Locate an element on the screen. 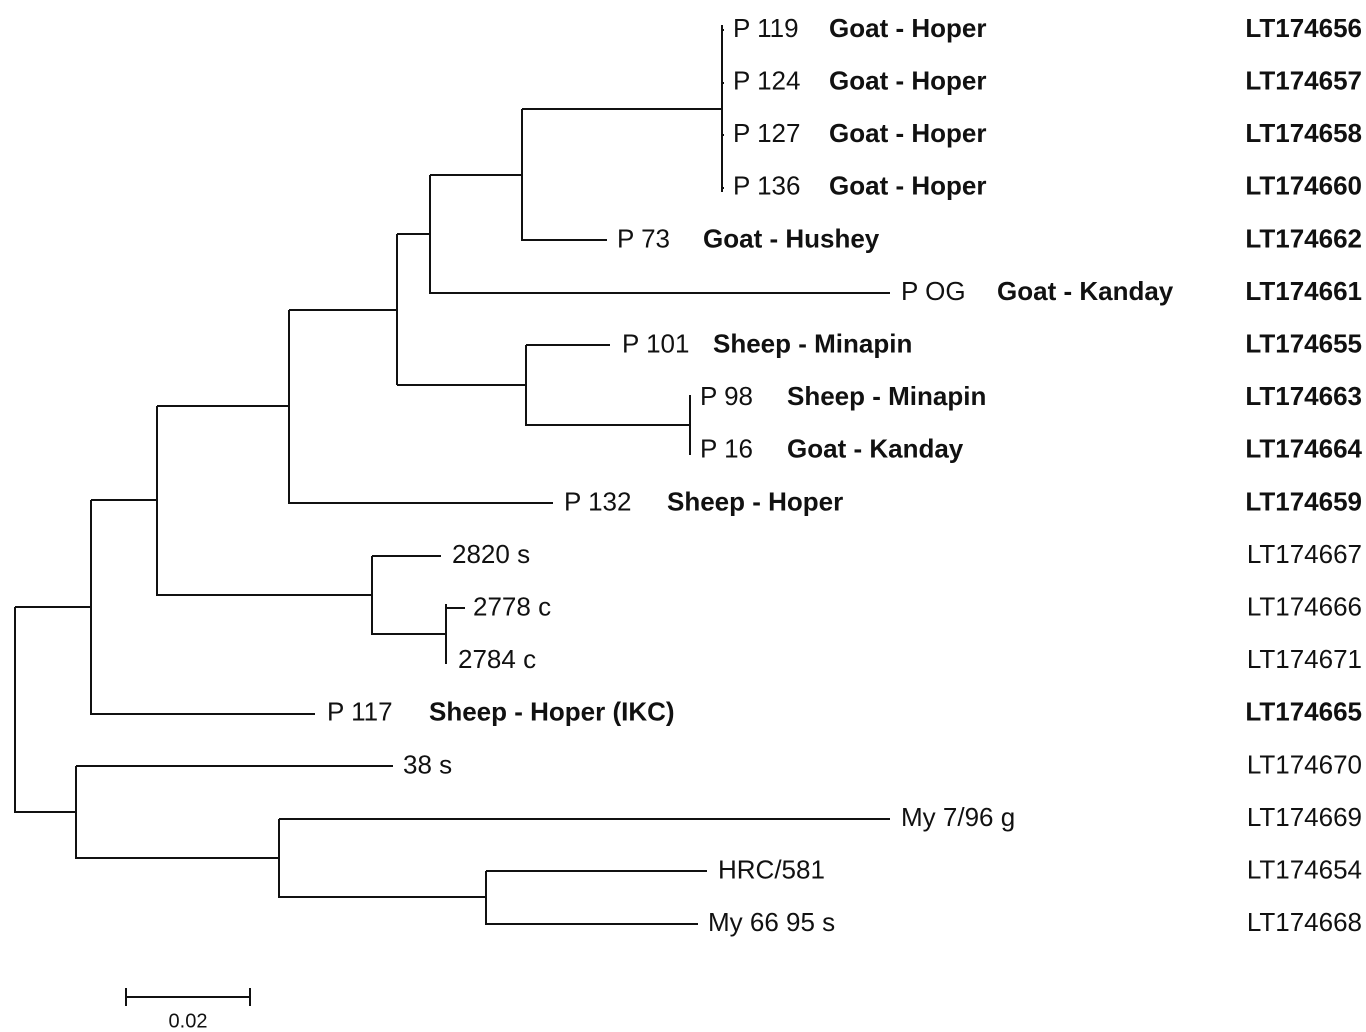  leaf-label: P OG is located at coordinates (933, 291).